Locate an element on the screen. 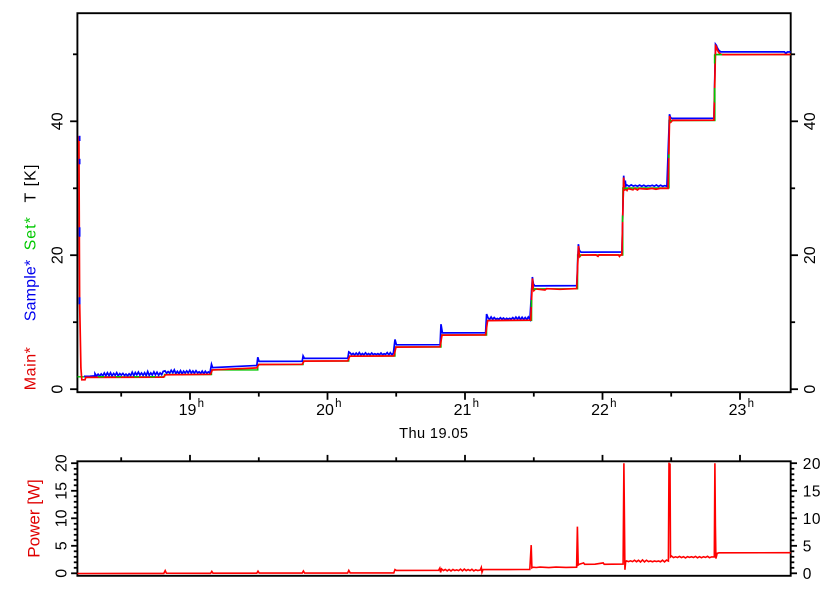  svg-text: Power [W] is located at coordinates (34, 518).